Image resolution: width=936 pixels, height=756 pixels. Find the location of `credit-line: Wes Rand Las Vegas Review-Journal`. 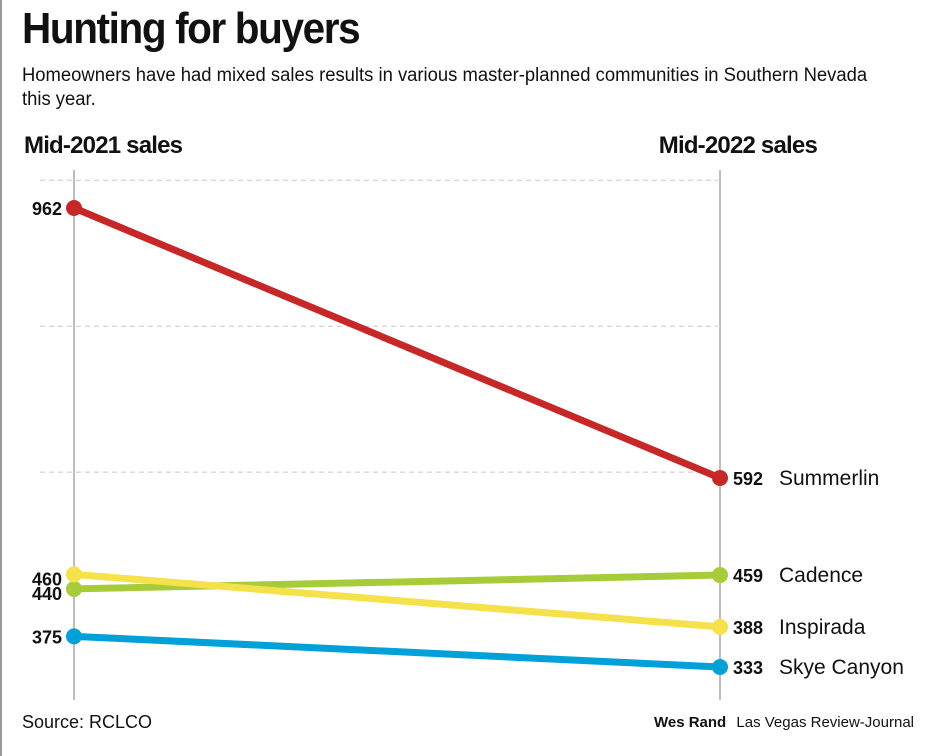

credit-line: Wes Rand Las Vegas Review-Journal is located at coordinates (784, 722).